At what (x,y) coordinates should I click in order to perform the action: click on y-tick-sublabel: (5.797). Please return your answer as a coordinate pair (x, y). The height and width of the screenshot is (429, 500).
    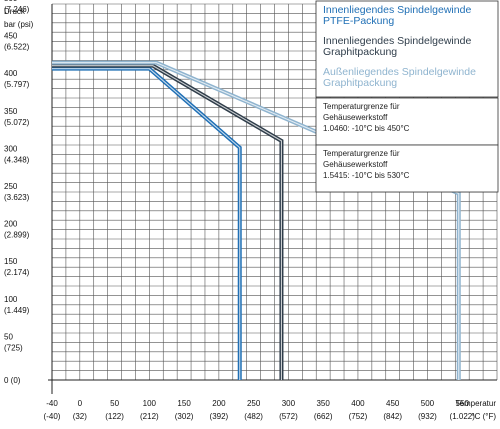
    Looking at the image, I should click on (17, 84).